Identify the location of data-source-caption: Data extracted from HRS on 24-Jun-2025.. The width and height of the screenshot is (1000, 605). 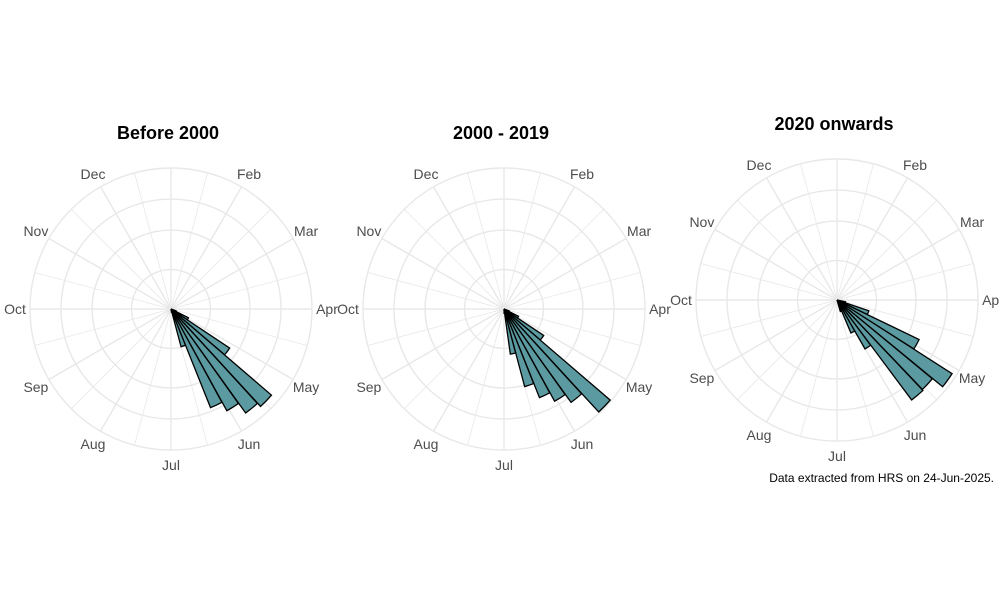
(881, 478).